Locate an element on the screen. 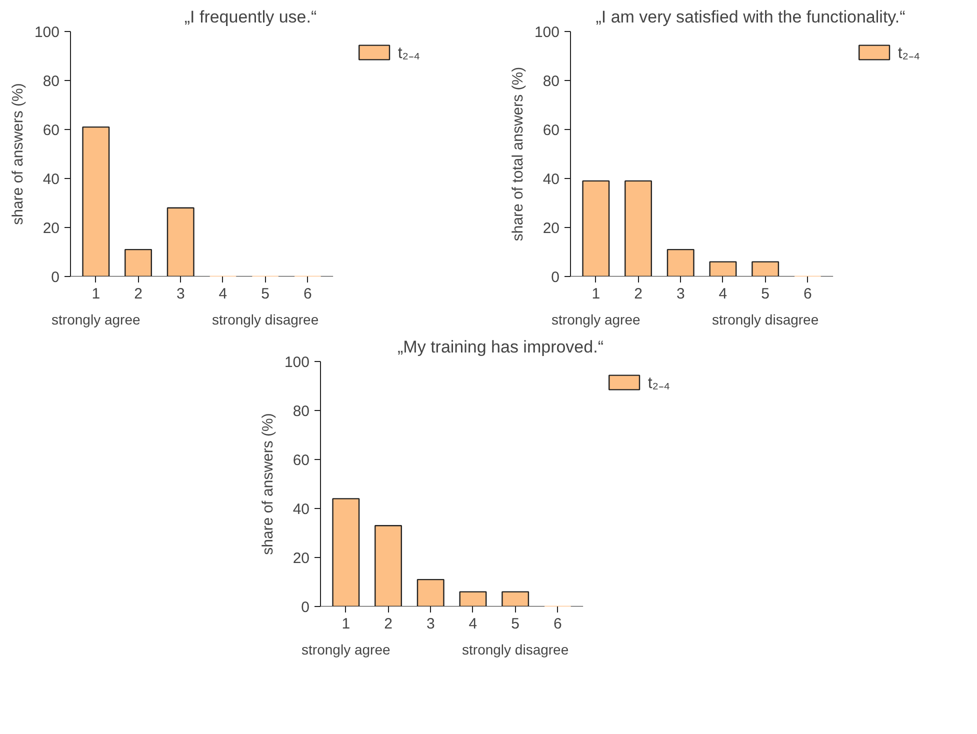 The height and width of the screenshot is (734, 977). chart-title: „I frequently use.“ is located at coordinates (250, 17).